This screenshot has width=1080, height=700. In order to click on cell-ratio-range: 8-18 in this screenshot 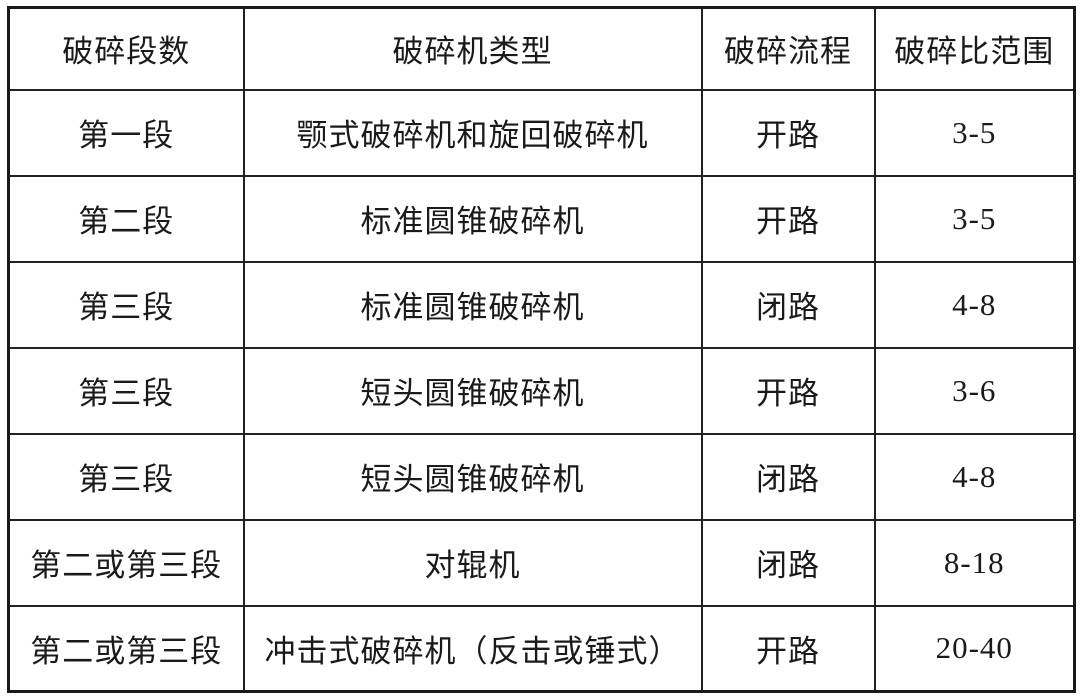, I will do `click(974, 562)`.